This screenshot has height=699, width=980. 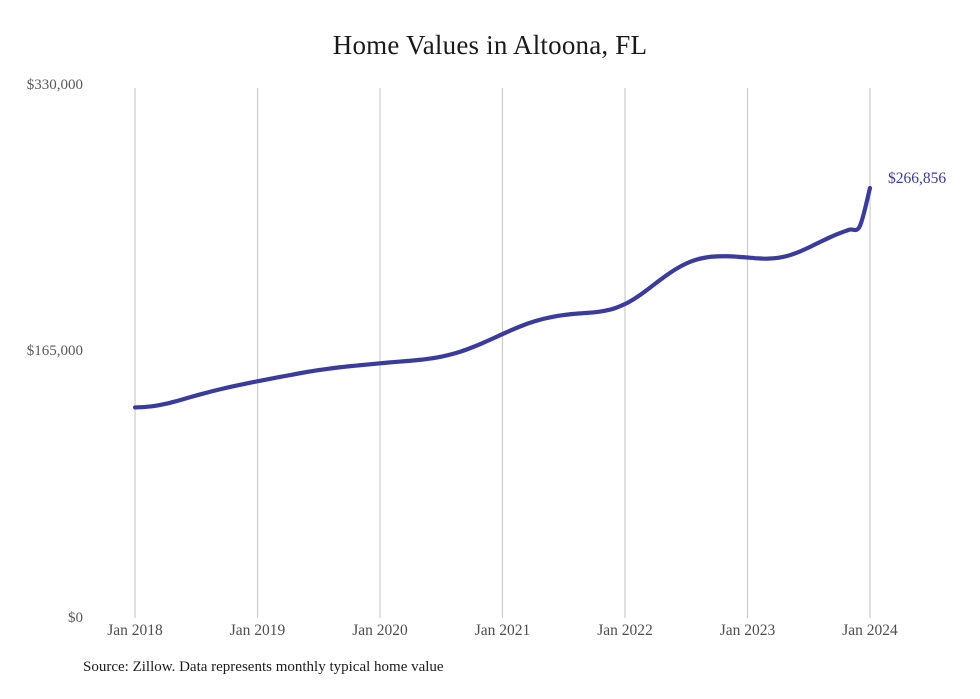 What do you see at coordinates (257, 630) in the screenshot?
I see `x-axis-tick-label-jan-2019: Jan 2019` at bounding box center [257, 630].